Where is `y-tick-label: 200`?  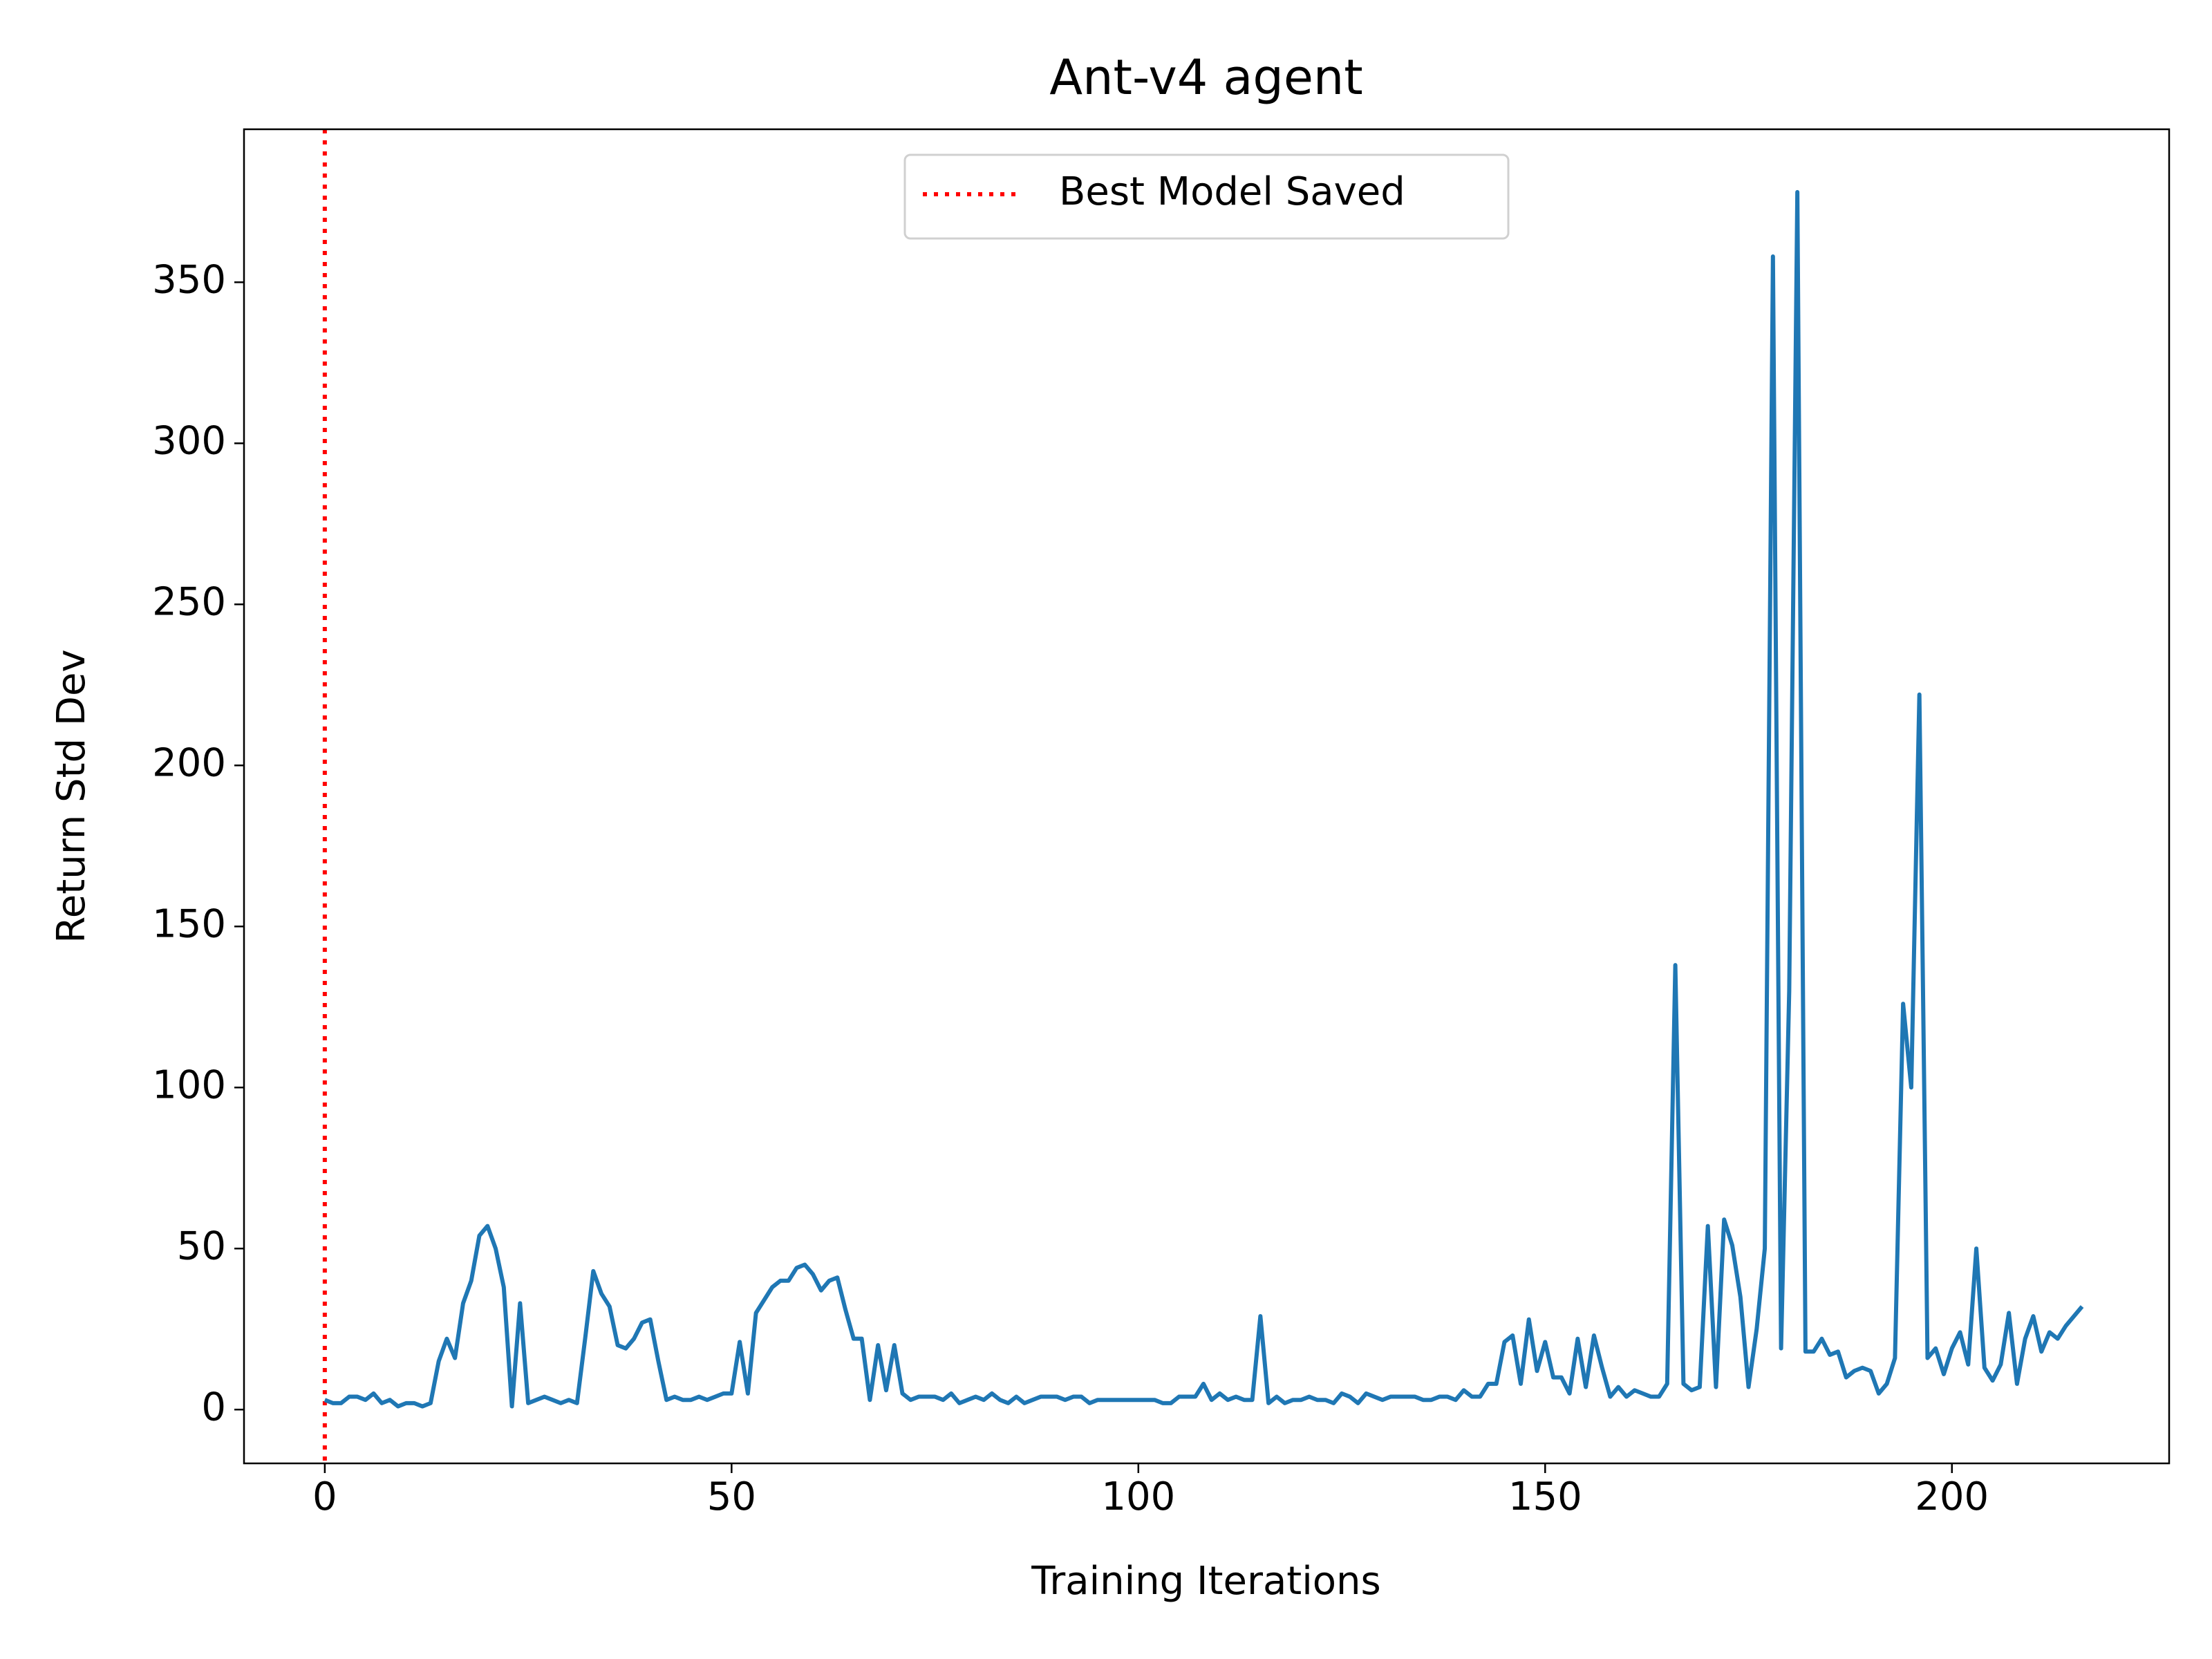
y-tick-label: 200 is located at coordinates (189, 763).